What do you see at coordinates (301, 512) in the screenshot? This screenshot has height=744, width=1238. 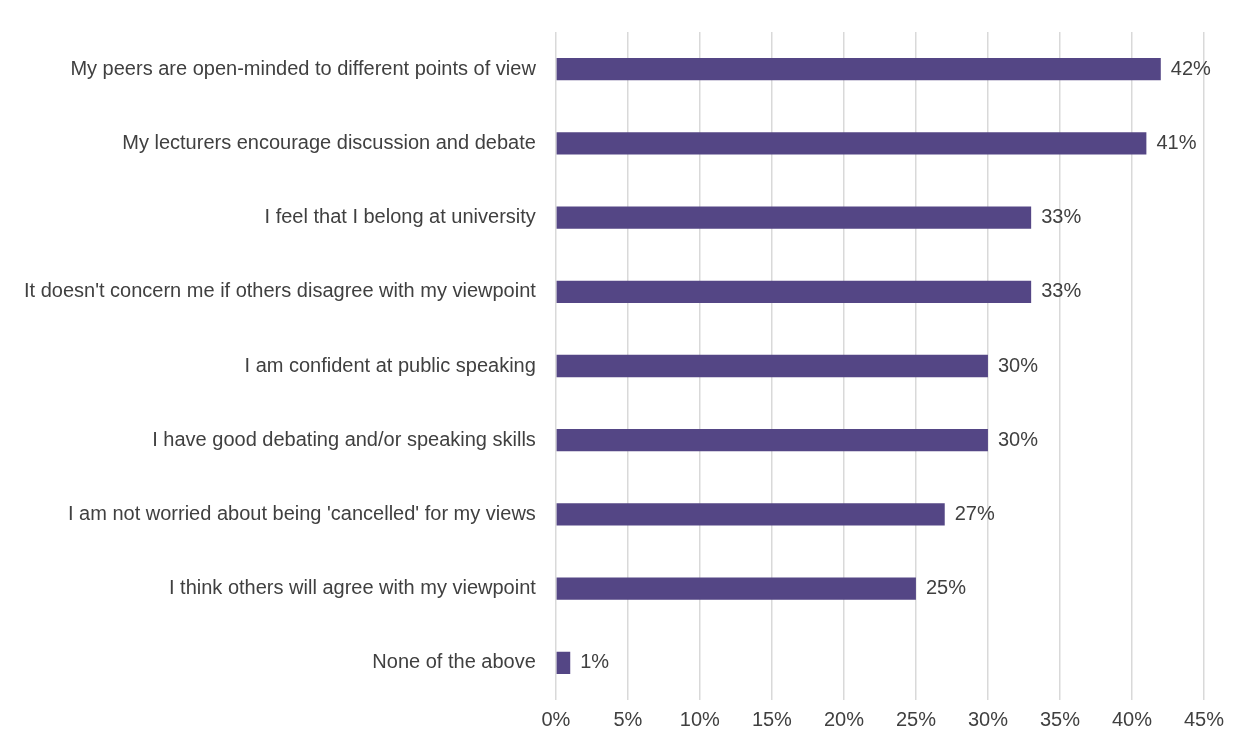 I see `y-tick-label: I am not worried about being 'cancelled' for my views` at bounding box center [301, 512].